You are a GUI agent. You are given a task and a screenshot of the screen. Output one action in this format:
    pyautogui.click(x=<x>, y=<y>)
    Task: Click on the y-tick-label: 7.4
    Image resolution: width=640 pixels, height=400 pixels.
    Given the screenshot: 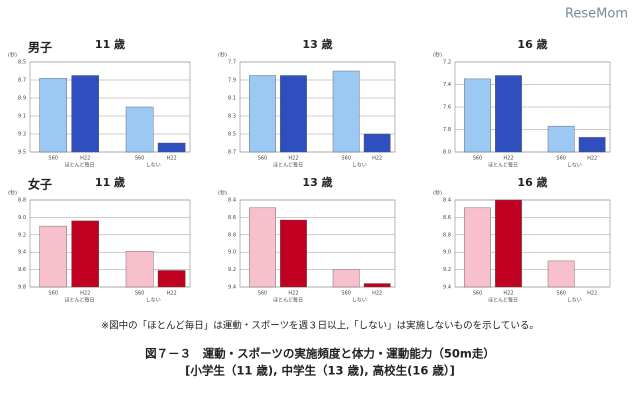 What is the action you would take?
    pyautogui.click(x=447, y=85)
    